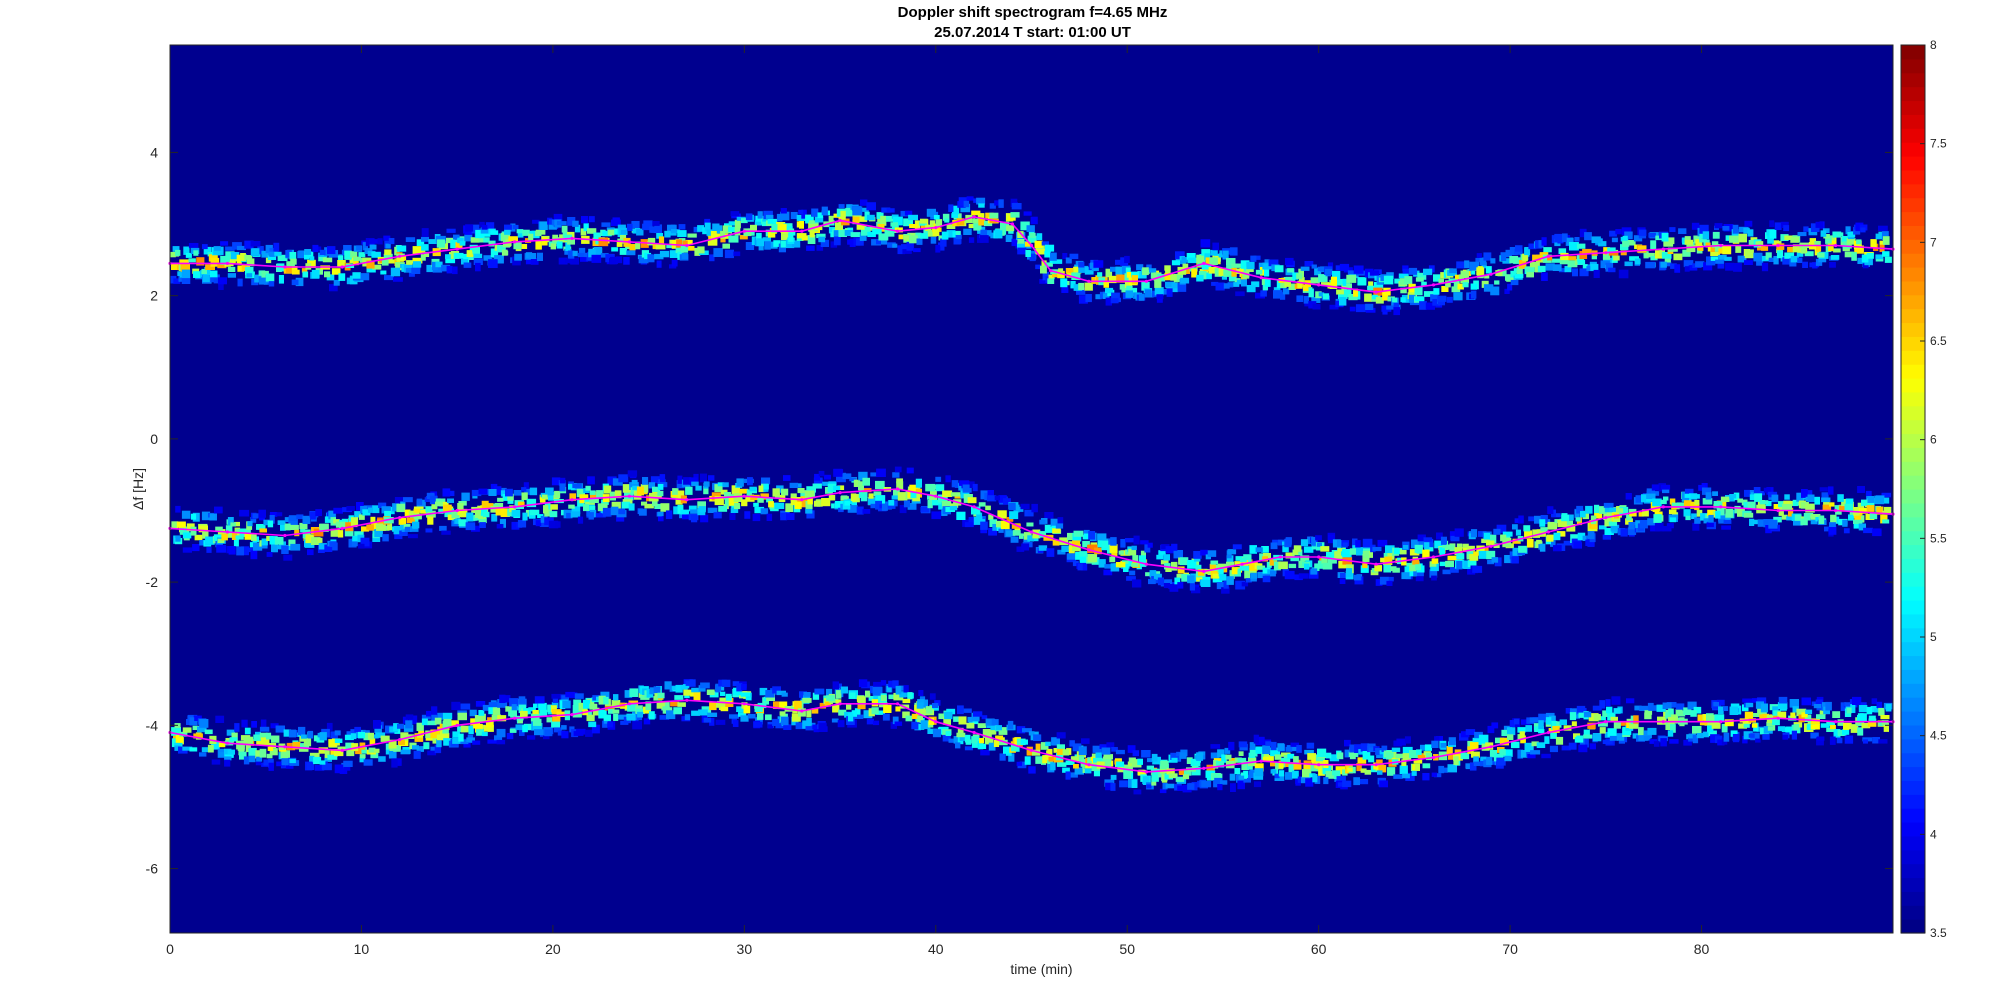 The height and width of the screenshot is (995, 2000). Describe the element at coordinates (1933, 637) in the screenshot. I see `colorbar-tick-label: 5` at that location.